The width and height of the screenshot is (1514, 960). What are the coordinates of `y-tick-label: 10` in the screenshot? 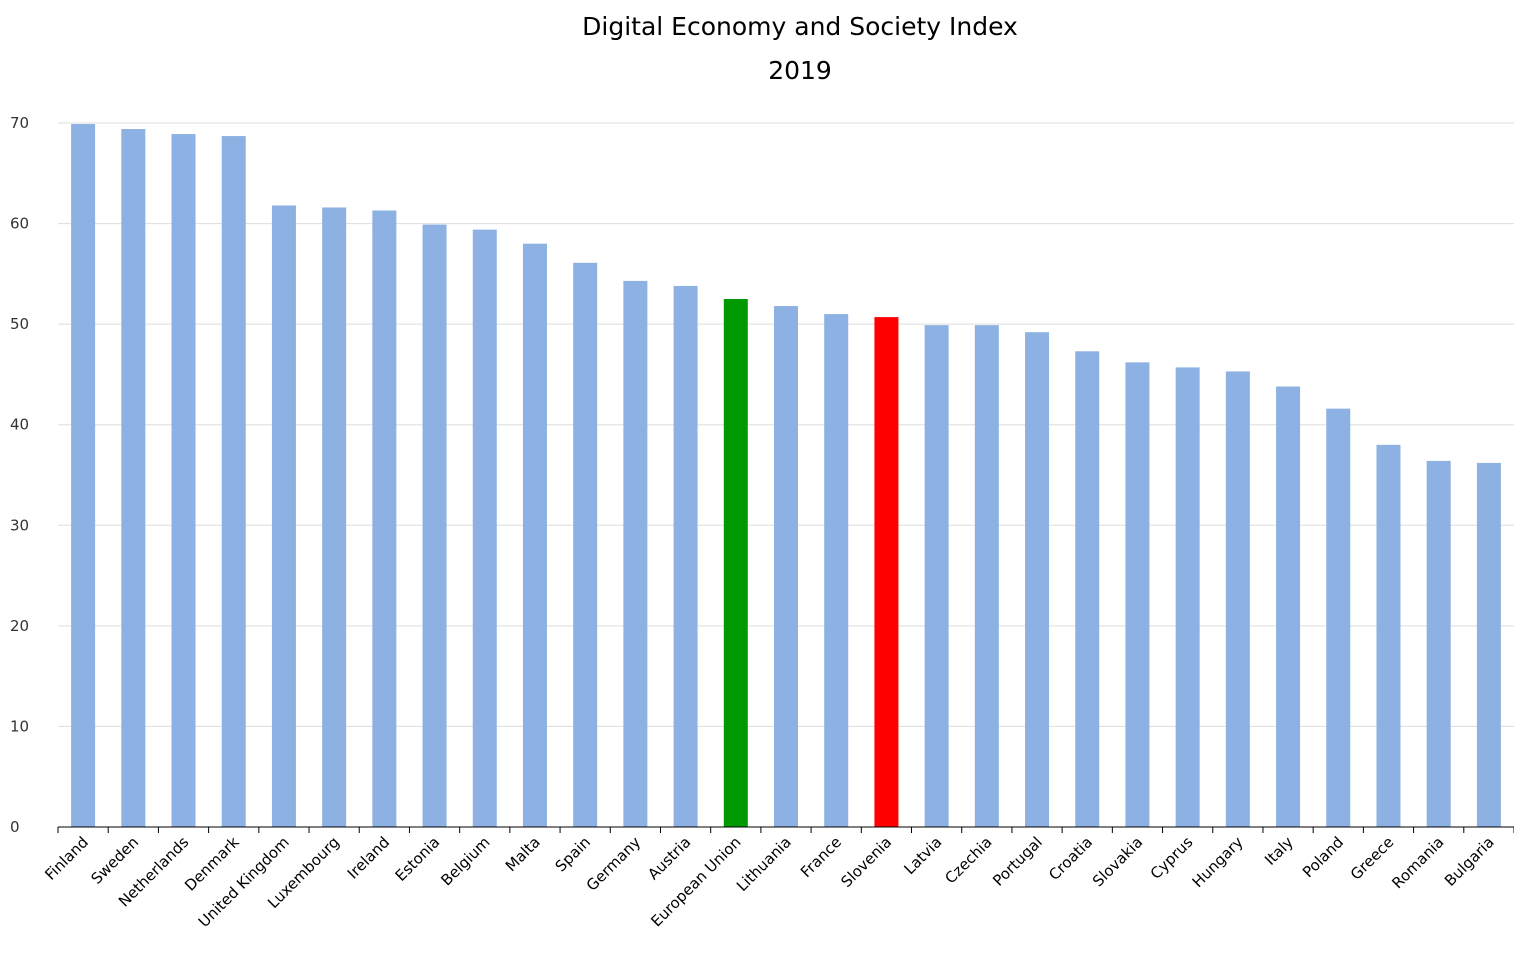 It's located at (19, 726).